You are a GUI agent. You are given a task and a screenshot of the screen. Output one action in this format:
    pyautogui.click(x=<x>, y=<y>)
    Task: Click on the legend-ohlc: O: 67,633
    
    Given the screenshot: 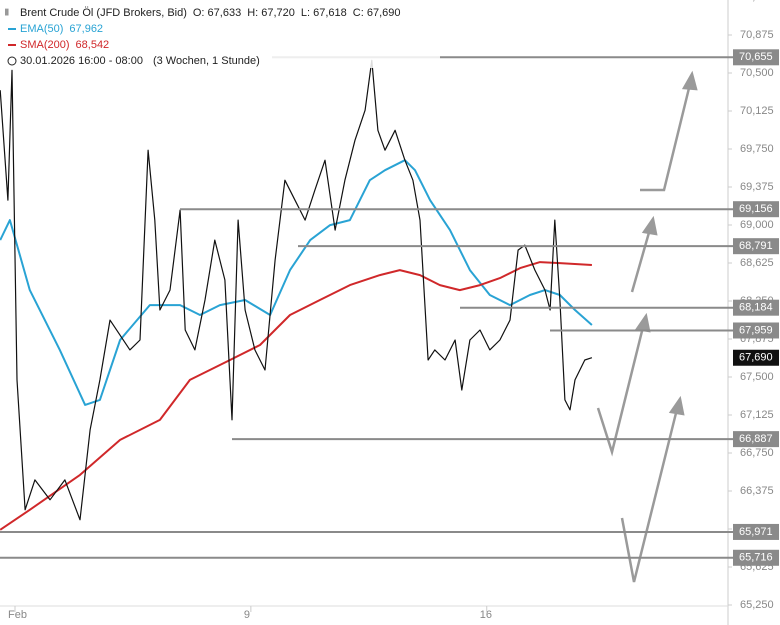 What is the action you would take?
    pyautogui.click(x=217, y=13)
    